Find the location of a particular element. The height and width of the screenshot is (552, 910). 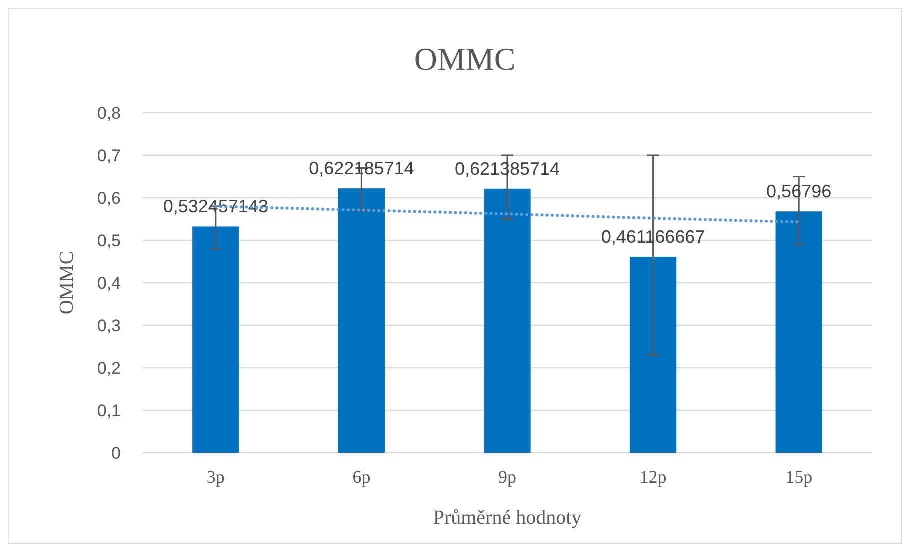

y-tick-label: 0,5 is located at coordinates (109, 240).